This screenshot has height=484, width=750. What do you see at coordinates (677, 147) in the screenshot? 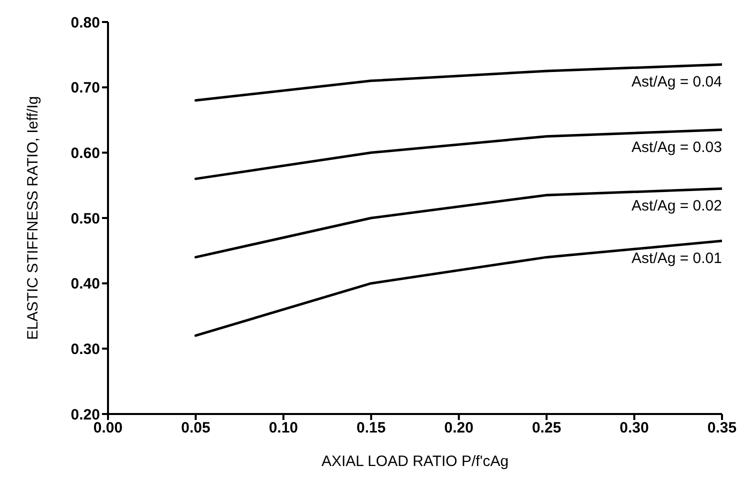
I see `series-label: Ast/Ag = 0.03` at bounding box center [677, 147].